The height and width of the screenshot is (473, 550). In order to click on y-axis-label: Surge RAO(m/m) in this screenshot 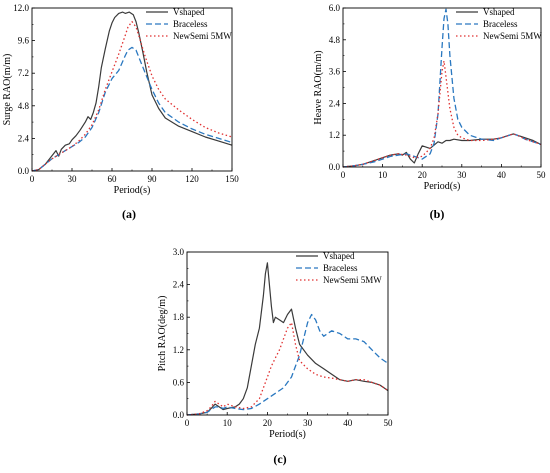, I will do `click(7, 90)`.